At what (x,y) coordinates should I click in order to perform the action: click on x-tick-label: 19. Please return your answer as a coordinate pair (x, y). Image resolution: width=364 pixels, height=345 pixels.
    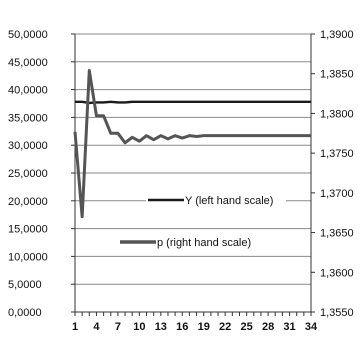
    Looking at the image, I should click on (204, 327).